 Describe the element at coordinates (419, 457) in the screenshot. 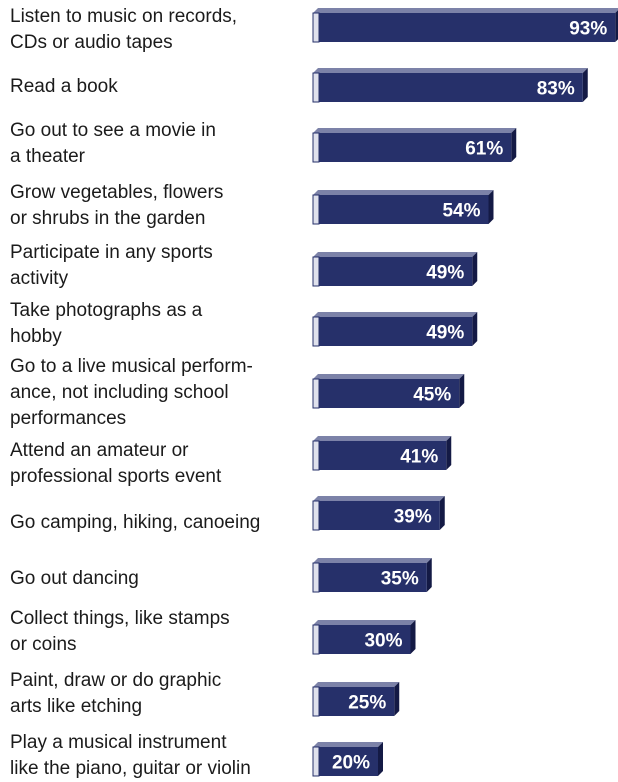

I see `bar-value-label: 41%` at that location.